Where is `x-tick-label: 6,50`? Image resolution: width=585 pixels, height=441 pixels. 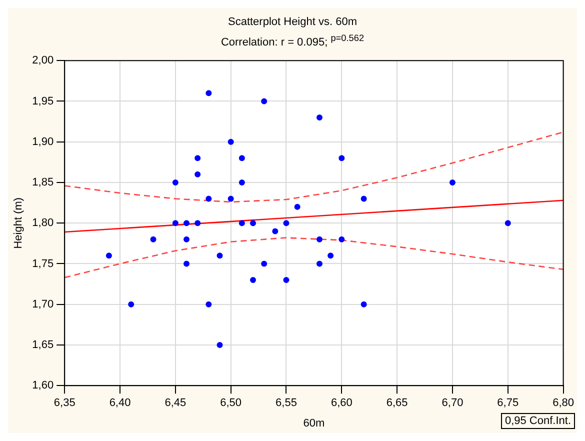
x-tick-label: 6,50 is located at coordinates (231, 402).